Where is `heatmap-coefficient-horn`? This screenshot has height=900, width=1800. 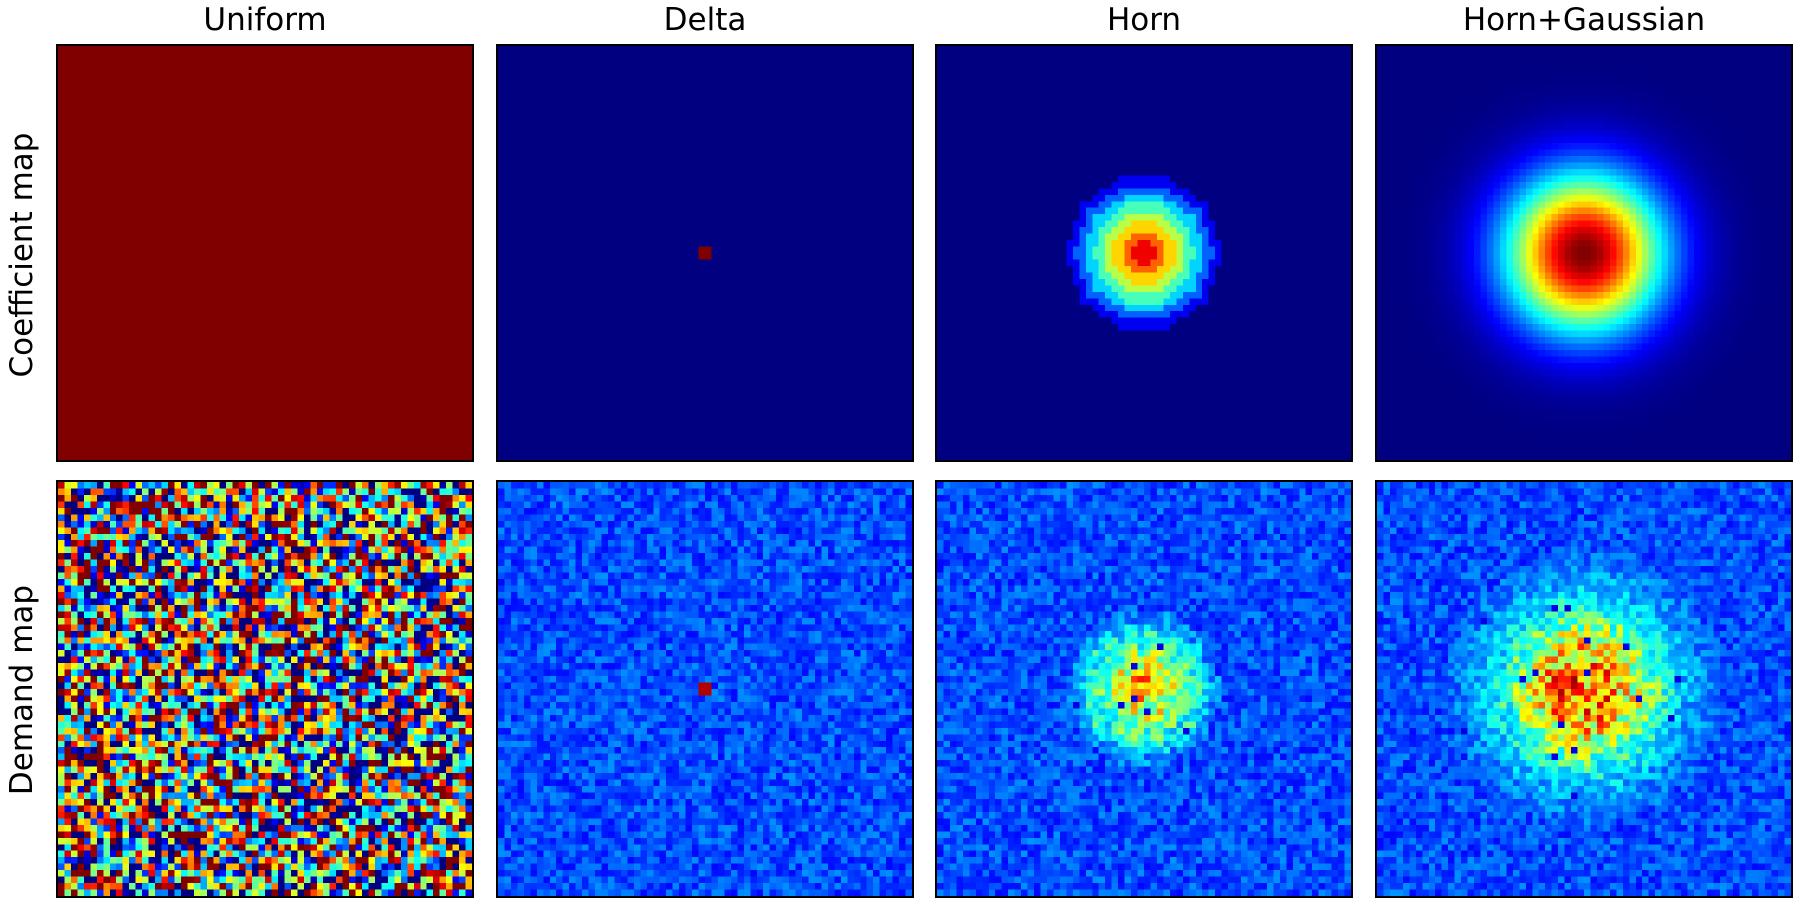
heatmap-coefficient-horn is located at coordinates (1144, 253).